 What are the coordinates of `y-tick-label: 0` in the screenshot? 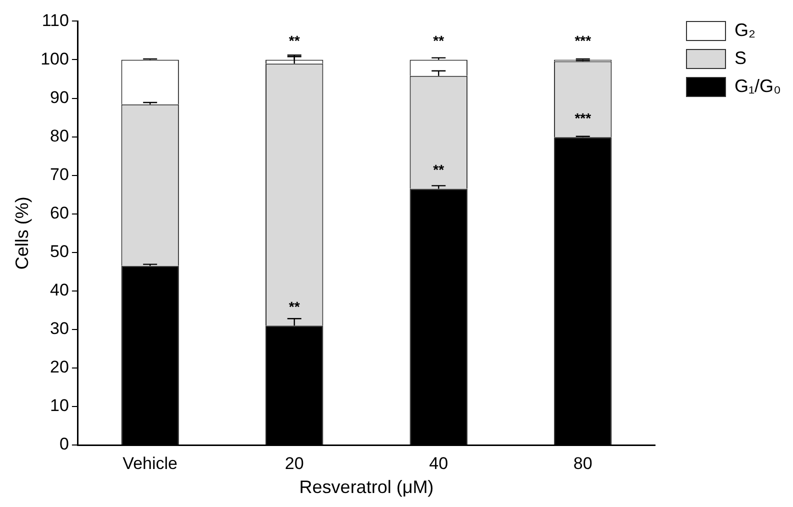 It's located at (64, 444).